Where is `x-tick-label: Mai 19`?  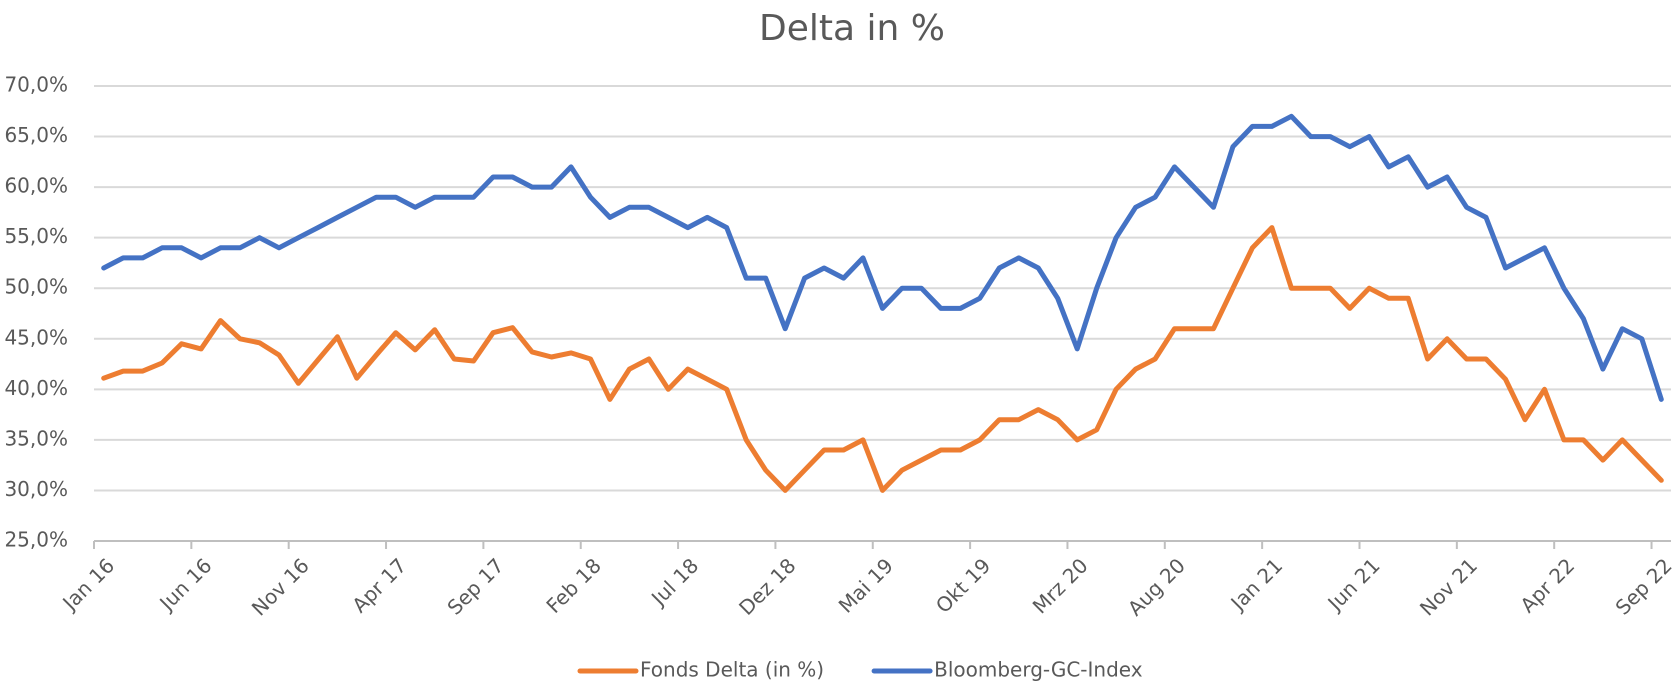 x-tick-label: Mai 19 is located at coordinates (866, 585).